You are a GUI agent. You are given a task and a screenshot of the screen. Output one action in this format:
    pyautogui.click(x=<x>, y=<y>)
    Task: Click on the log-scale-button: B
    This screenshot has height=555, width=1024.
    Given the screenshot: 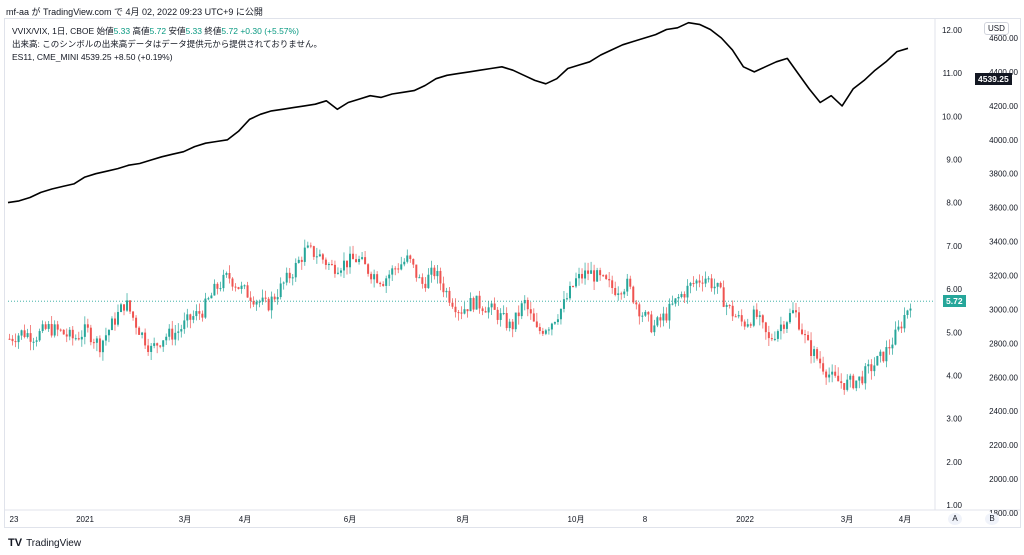 What is the action you would take?
    pyautogui.click(x=992, y=519)
    